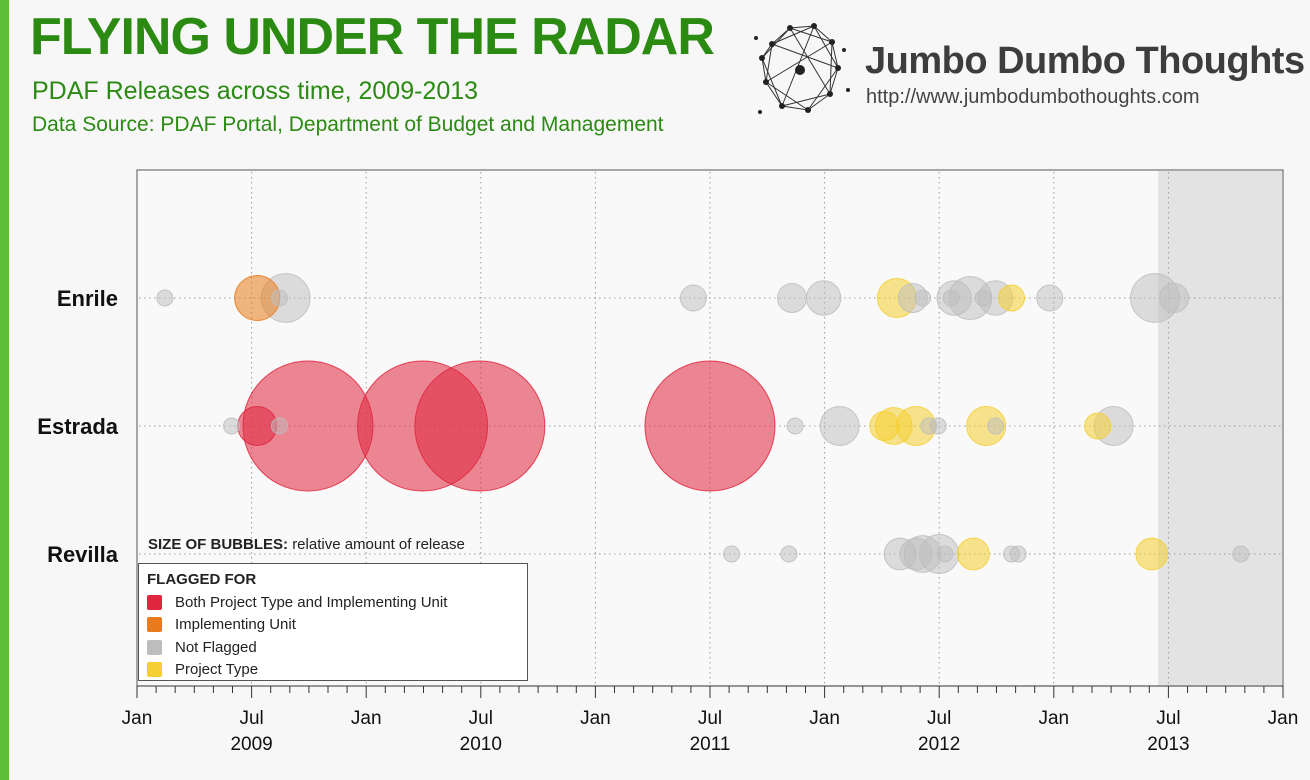 The image size is (1310, 780). Describe the element at coordinates (218, 544) in the screenshot. I see `bubble-note-label: SIZE OF BUBBLES:` at that location.